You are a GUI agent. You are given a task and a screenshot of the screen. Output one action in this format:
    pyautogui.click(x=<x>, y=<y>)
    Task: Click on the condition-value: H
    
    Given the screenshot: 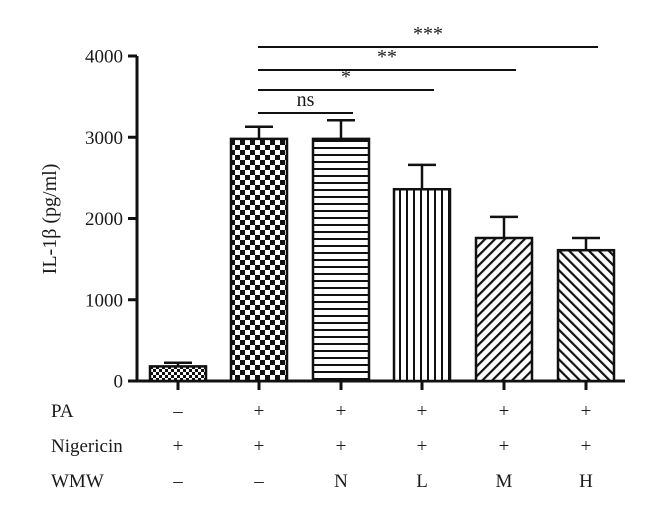 What is the action you would take?
    pyautogui.click(x=586, y=481)
    